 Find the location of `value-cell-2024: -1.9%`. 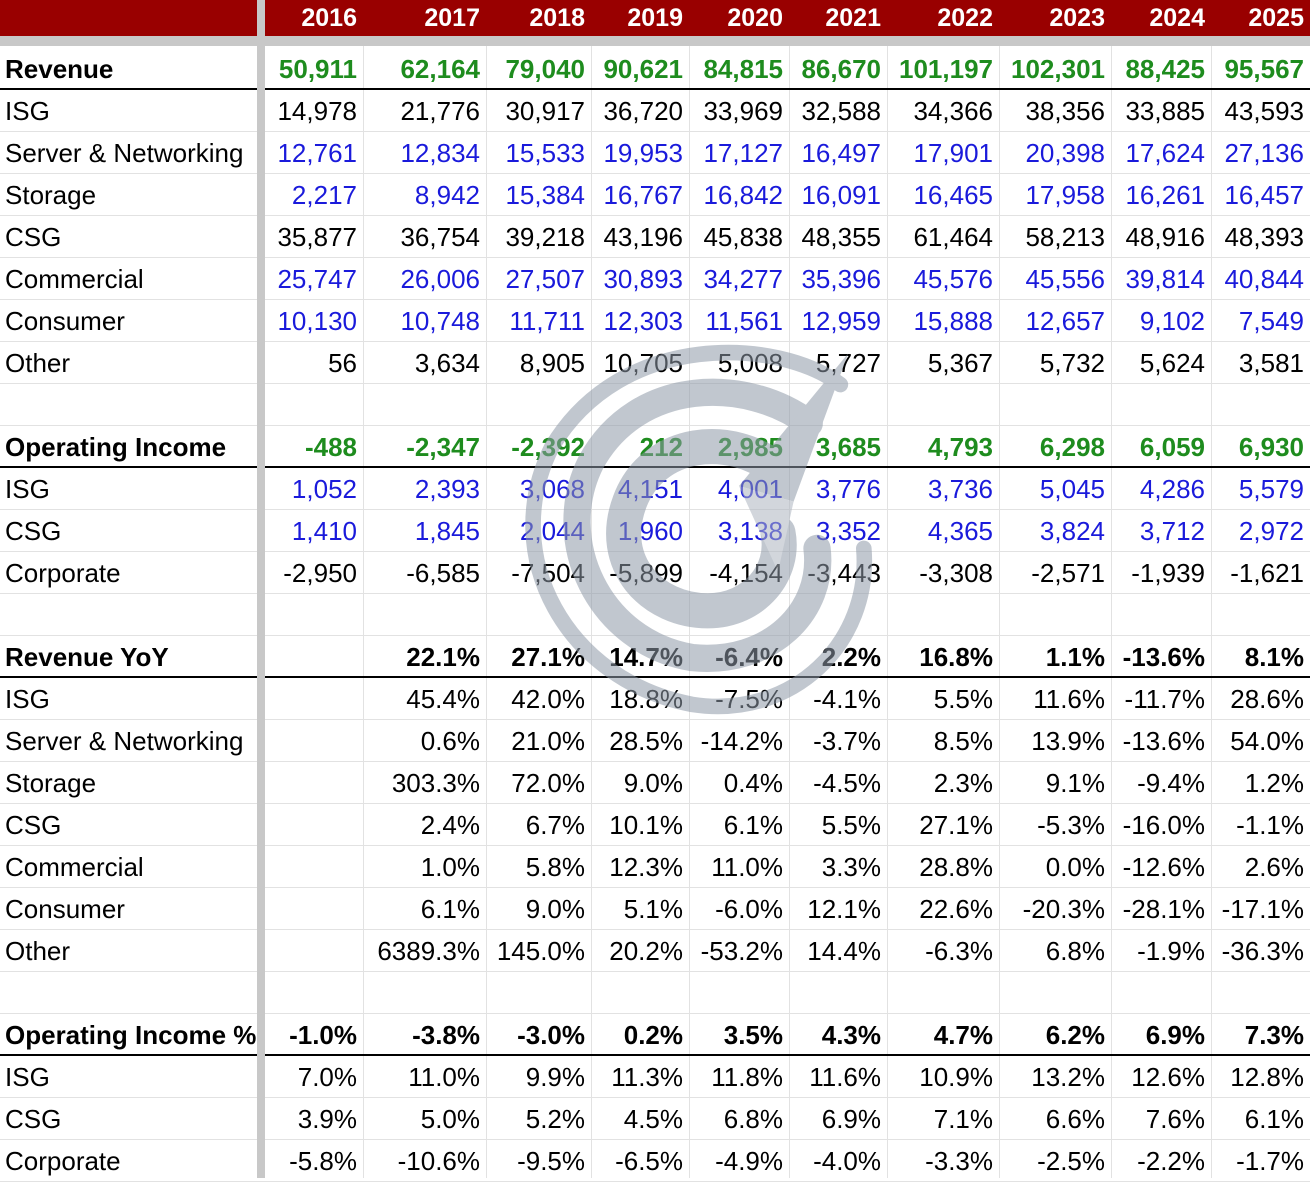

value-cell-2024: -1.9% is located at coordinates (1171, 951).